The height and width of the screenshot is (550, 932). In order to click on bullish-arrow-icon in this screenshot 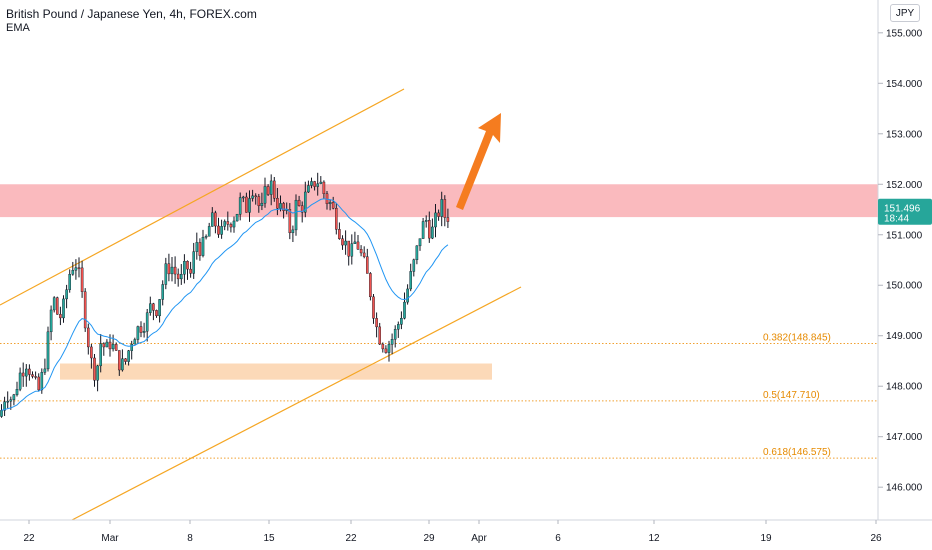, I will do `click(478, 161)`.